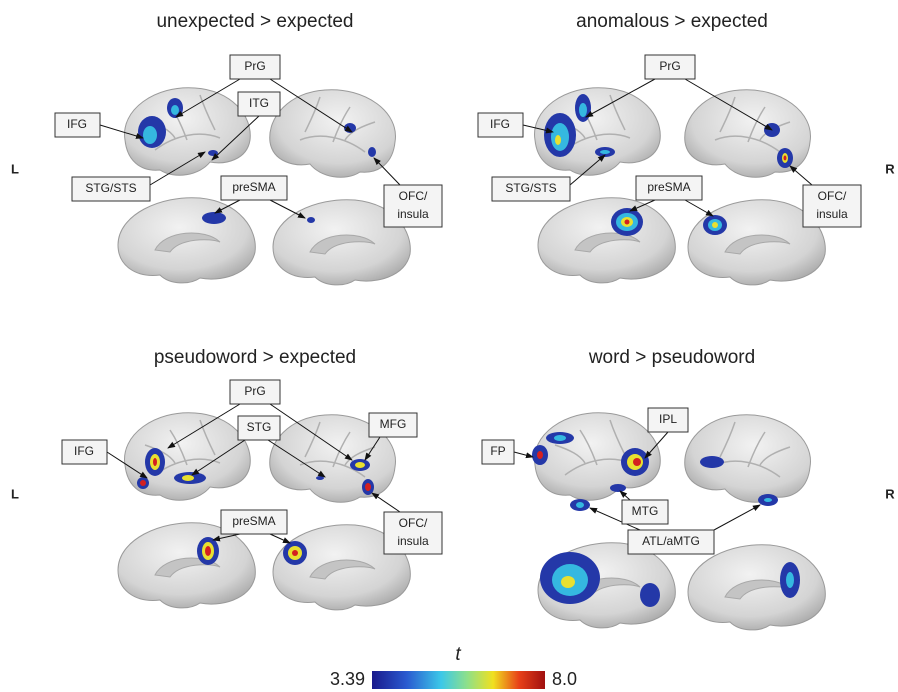  What do you see at coordinates (458, 654) in the screenshot?
I see `colorbar-label: t` at bounding box center [458, 654].